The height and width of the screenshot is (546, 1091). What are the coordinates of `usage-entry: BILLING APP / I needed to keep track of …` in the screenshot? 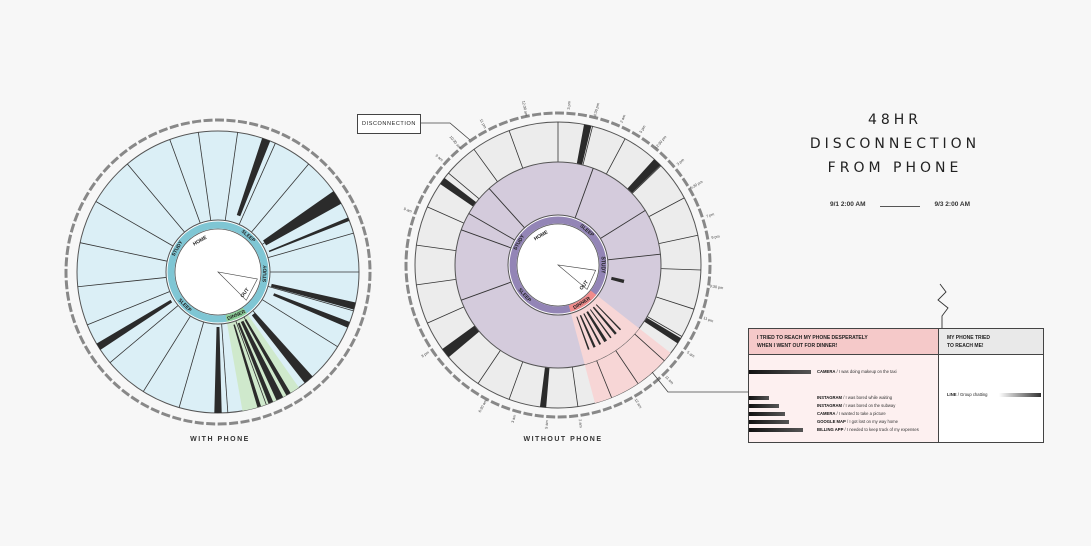 It's located at (844, 430).